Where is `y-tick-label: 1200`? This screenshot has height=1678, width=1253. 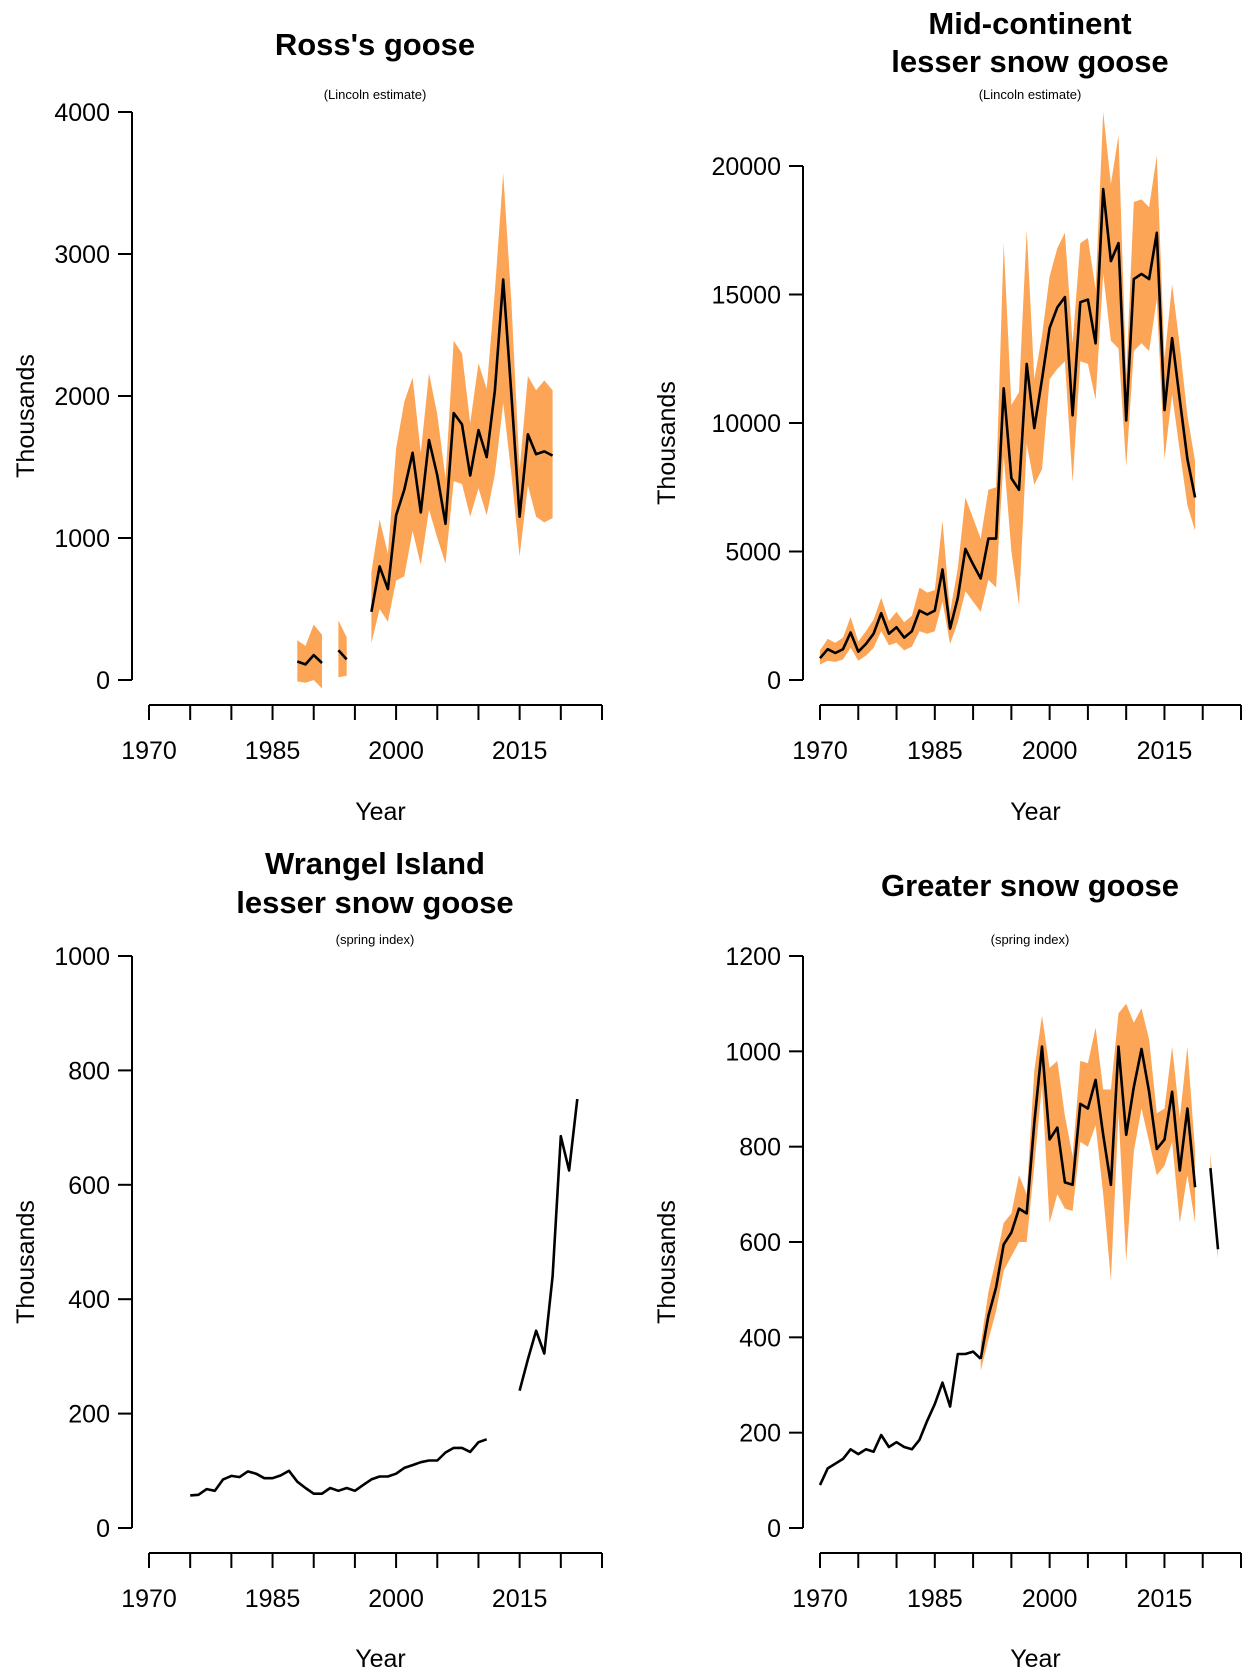
y-tick-label: 1200 is located at coordinates (753, 957).